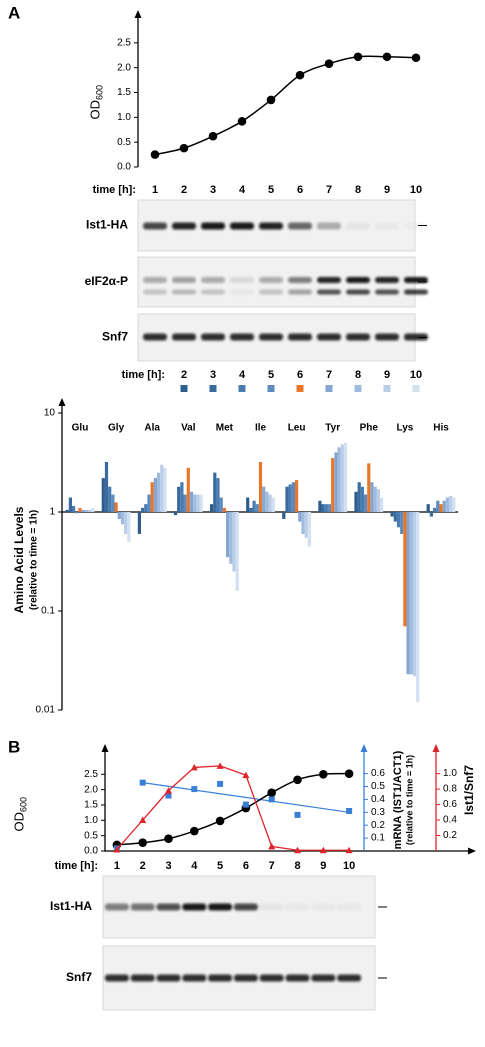 The width and height of the screenshot is (485, 1047). Describe the element at coordinates (124, 43) in the screenshot. I see `tick-label: 2.5` at that location.